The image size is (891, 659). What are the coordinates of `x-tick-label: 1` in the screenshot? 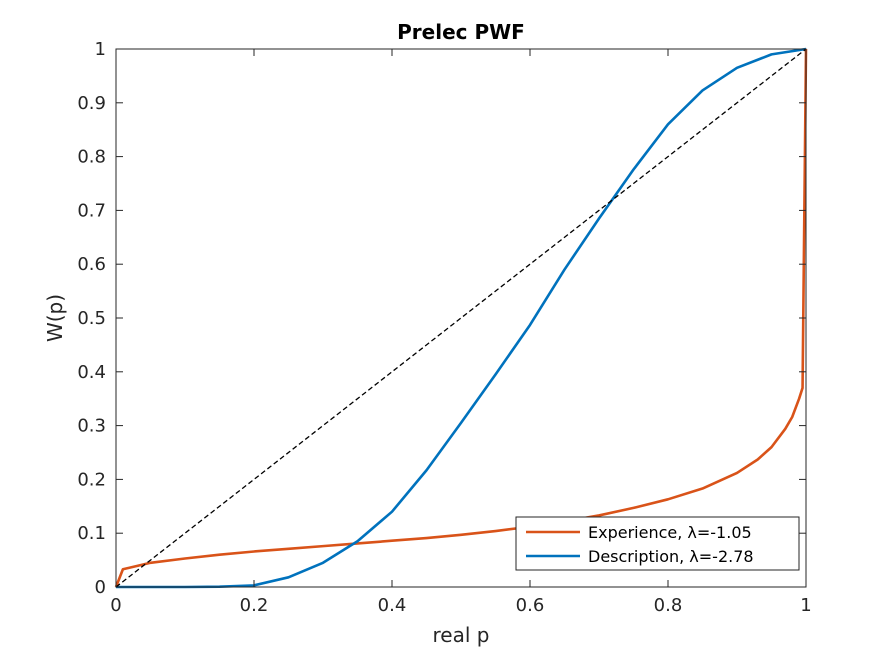 It's located at (805, 605).